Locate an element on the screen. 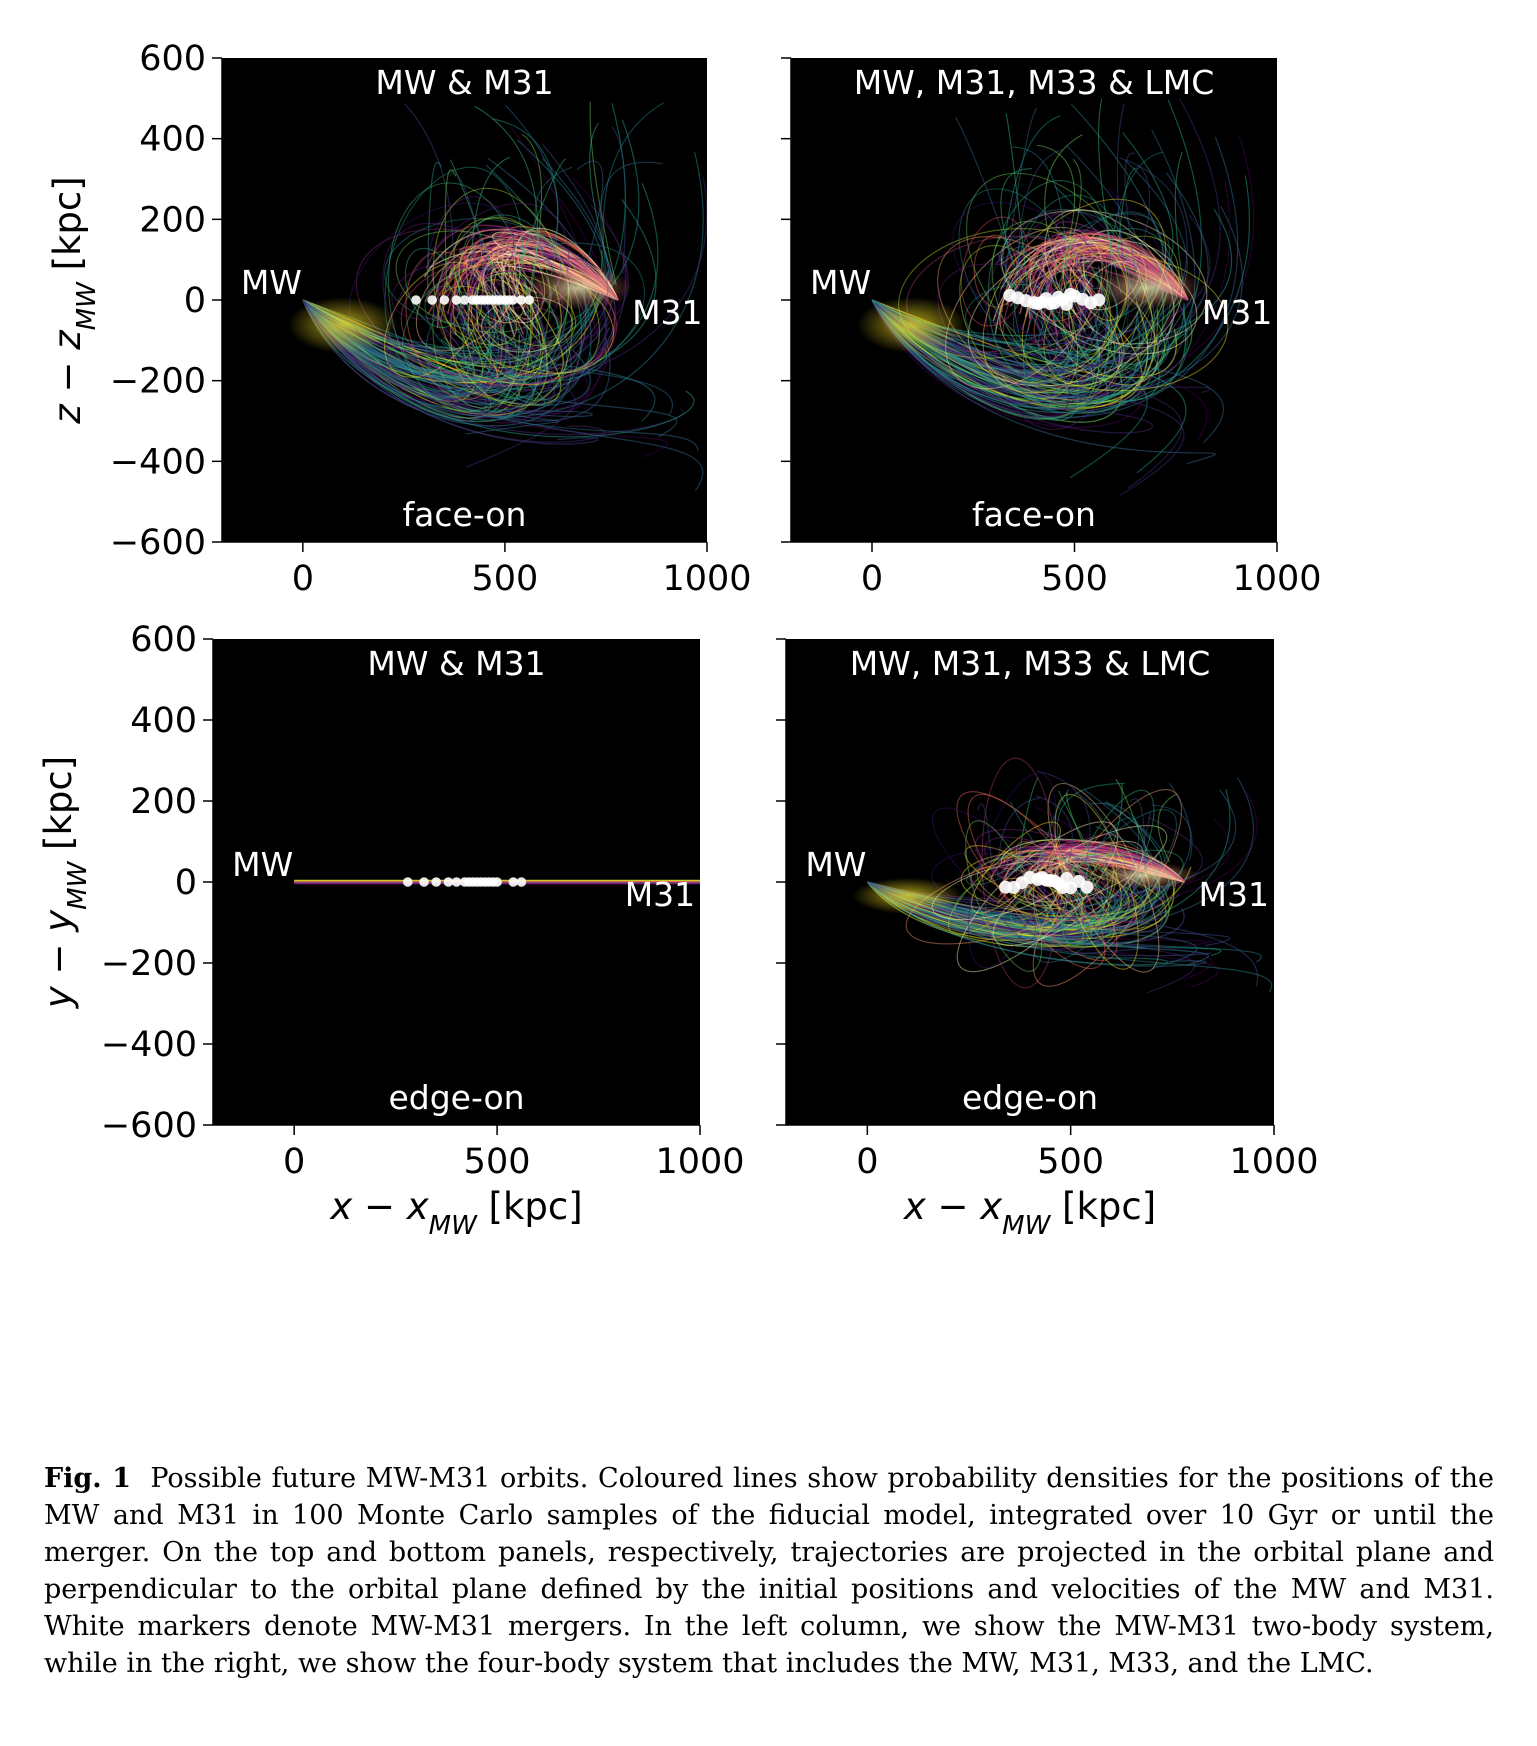 The width and height of the screenshot is (1537, 1746). caption-label: Fig. 1 is located at coordinates (87, 1478).